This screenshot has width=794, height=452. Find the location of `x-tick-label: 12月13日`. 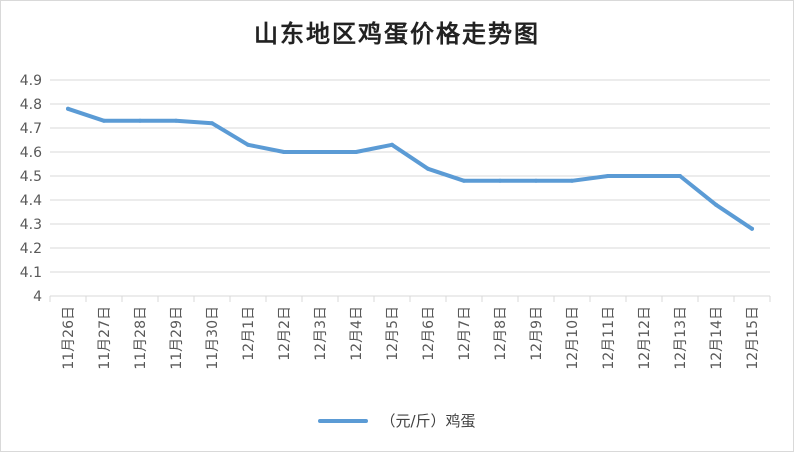

x-tick-label: 12月13日 is located at coordinates (681, 338).